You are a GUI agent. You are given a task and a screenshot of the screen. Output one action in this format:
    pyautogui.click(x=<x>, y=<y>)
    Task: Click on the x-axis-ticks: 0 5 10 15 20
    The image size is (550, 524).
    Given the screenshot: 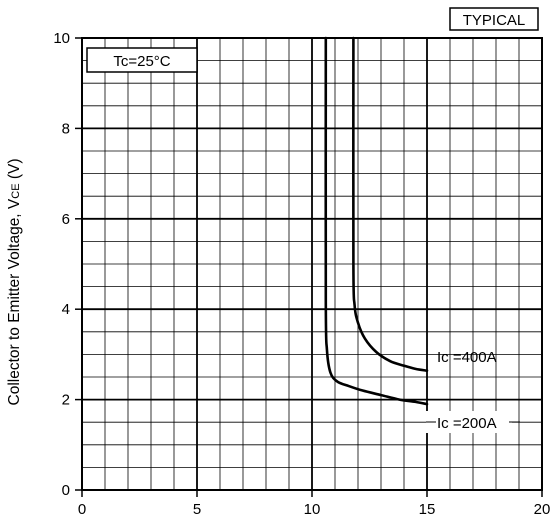 What is the action you would take?
    pyautogui.click(x=314, y=504)
    